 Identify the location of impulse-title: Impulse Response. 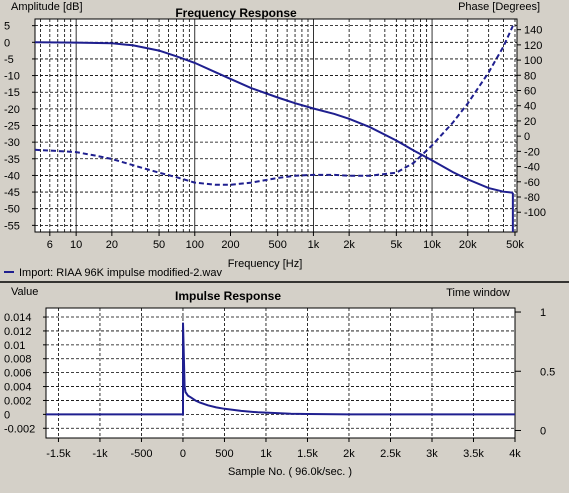
(228, 296).